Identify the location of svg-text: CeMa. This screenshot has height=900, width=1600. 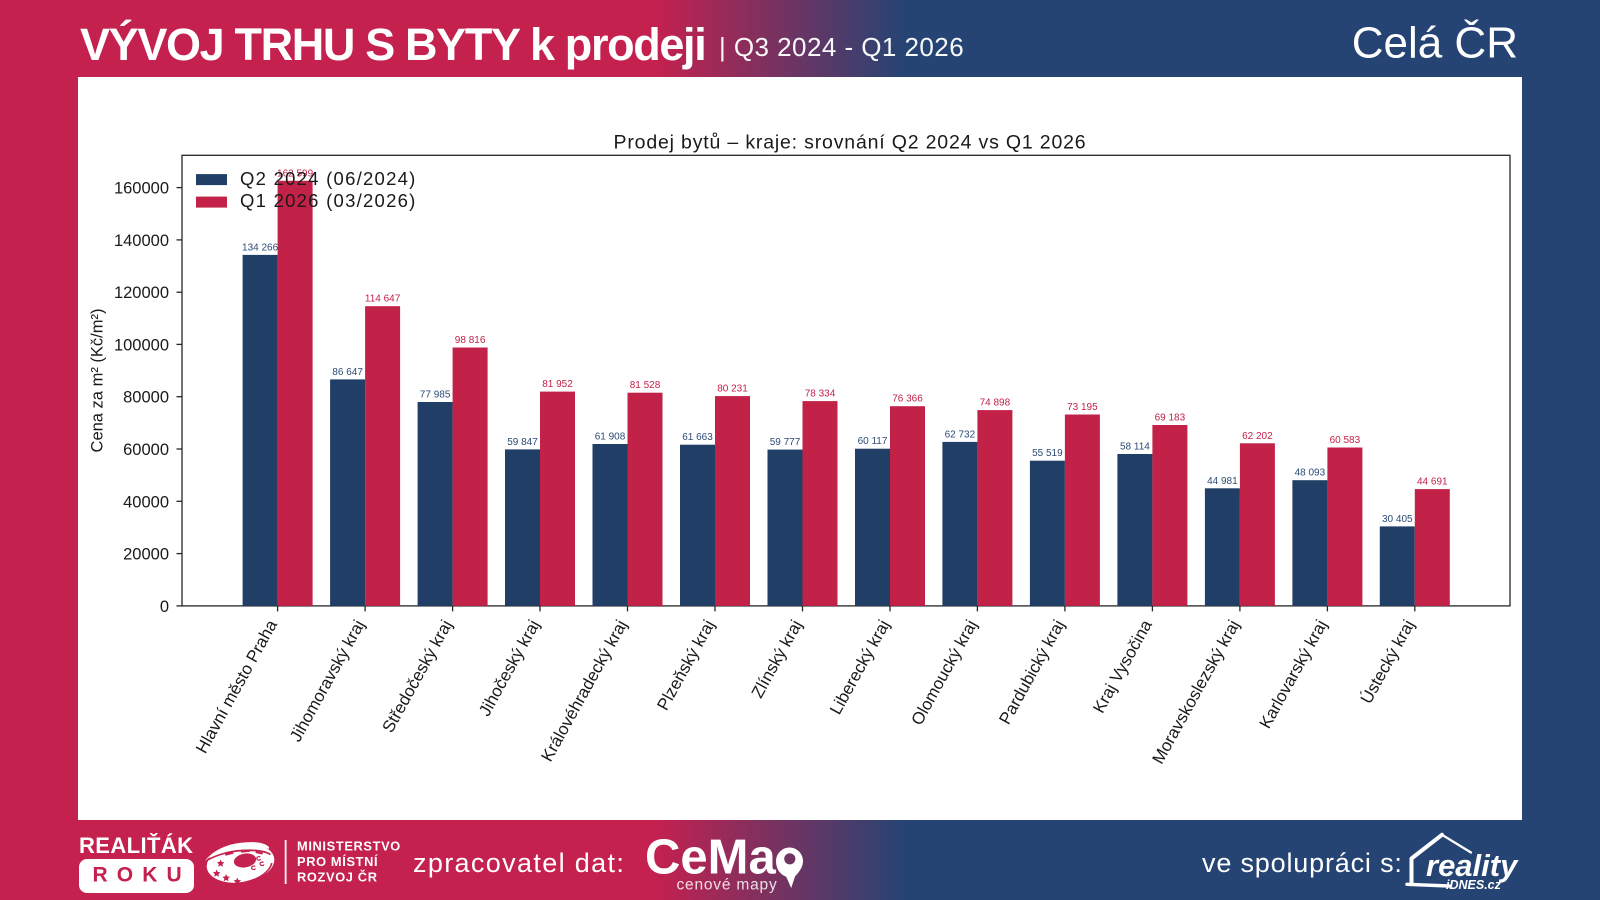
(710, 858).